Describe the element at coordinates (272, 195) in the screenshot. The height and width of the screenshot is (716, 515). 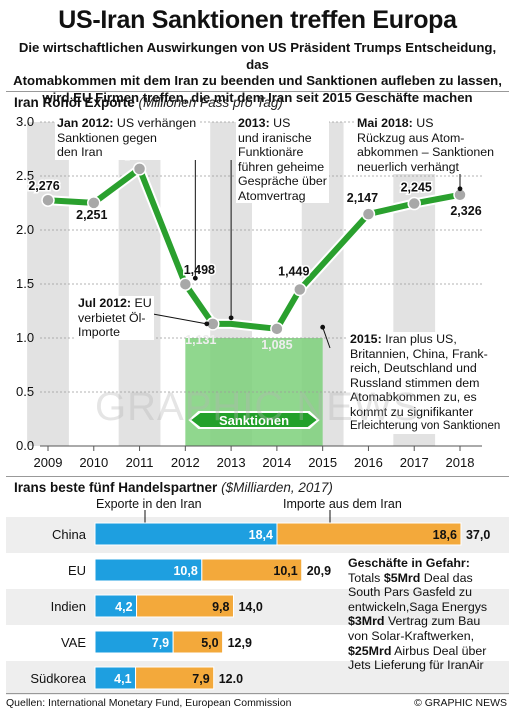
I see `annotation-text: Atomvertrag` at that location.